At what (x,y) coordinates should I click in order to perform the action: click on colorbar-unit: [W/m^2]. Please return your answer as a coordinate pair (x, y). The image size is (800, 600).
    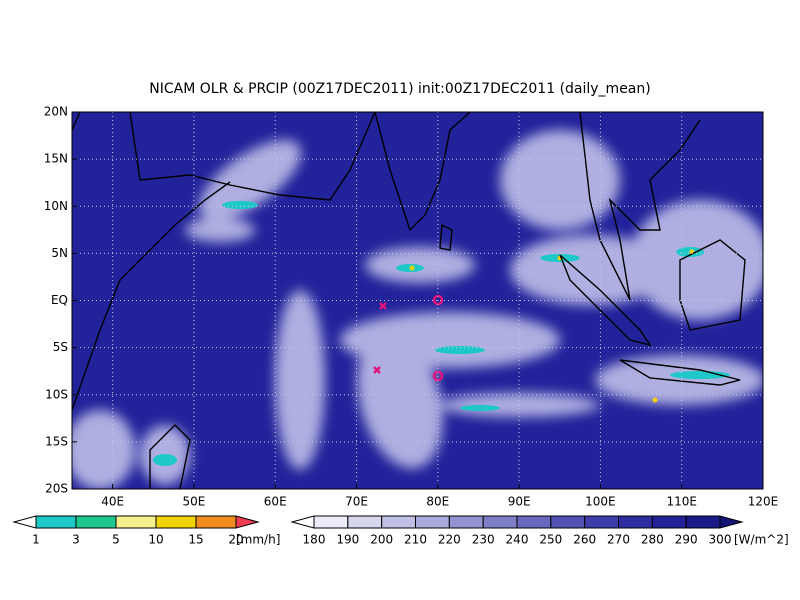
    Looking at the image, I should click on (761, 540).